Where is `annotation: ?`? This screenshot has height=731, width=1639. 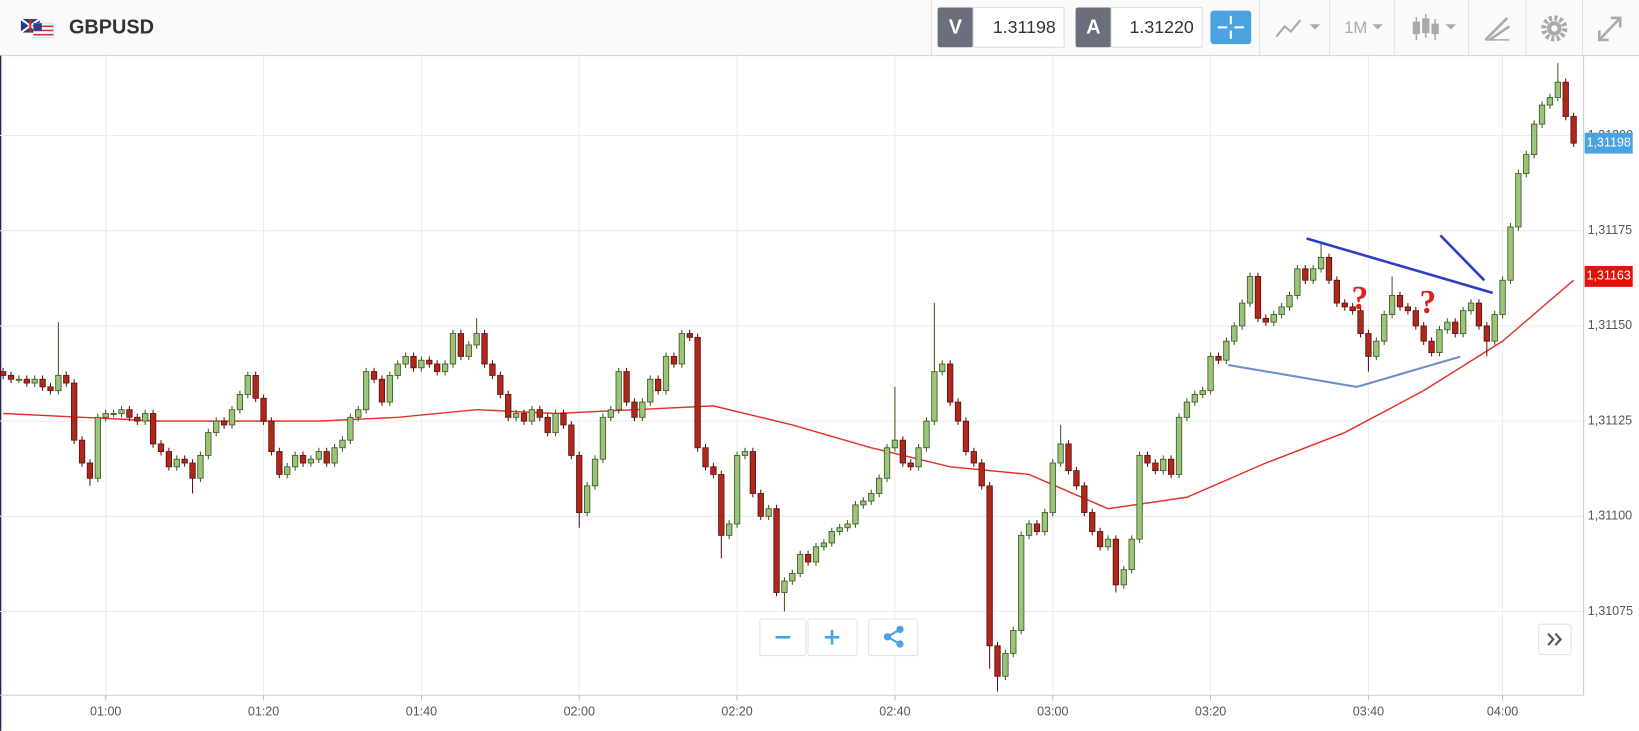 annotation: ? is located at coordinates (1427, 302).